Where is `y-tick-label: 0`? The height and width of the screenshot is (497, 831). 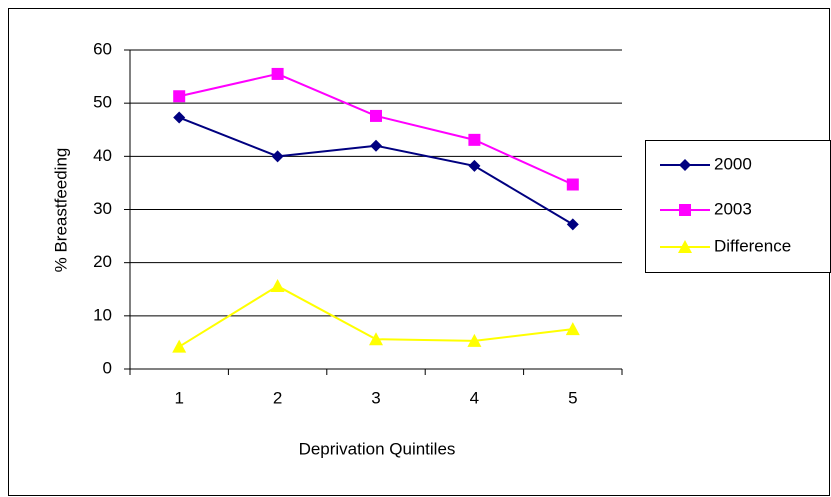
y-tick-label: 0 is located at coordinates (107, 367).